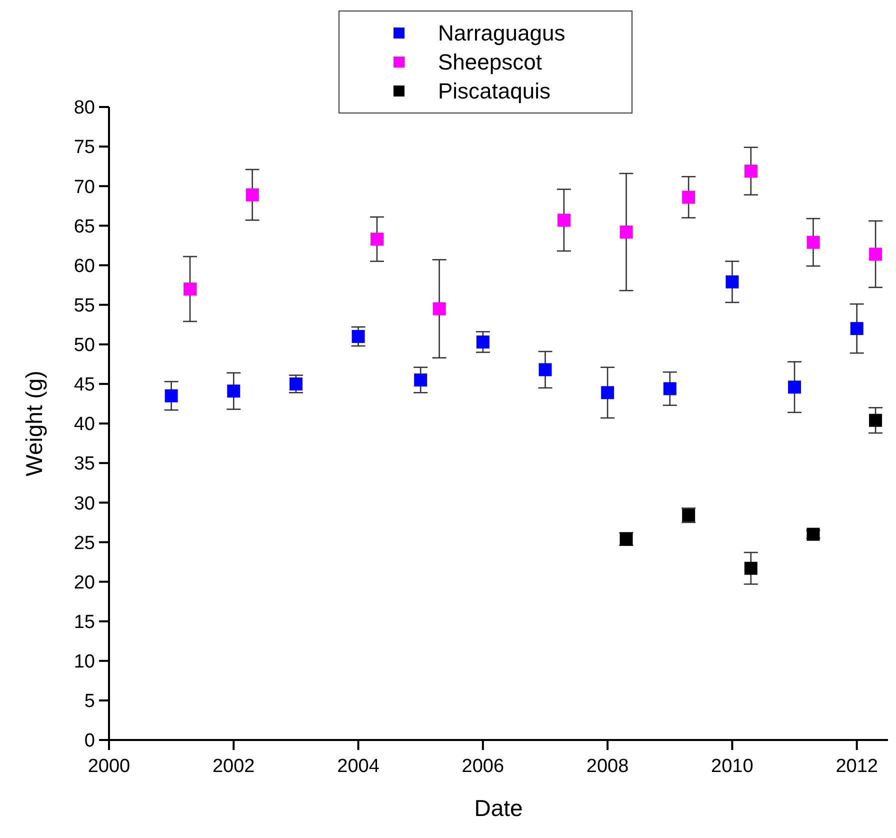 This screenshot has height=838, width=896. Describe the element at coordinates (84, 425) in the screenshot. I see `y-tick-label: 40` at that location.